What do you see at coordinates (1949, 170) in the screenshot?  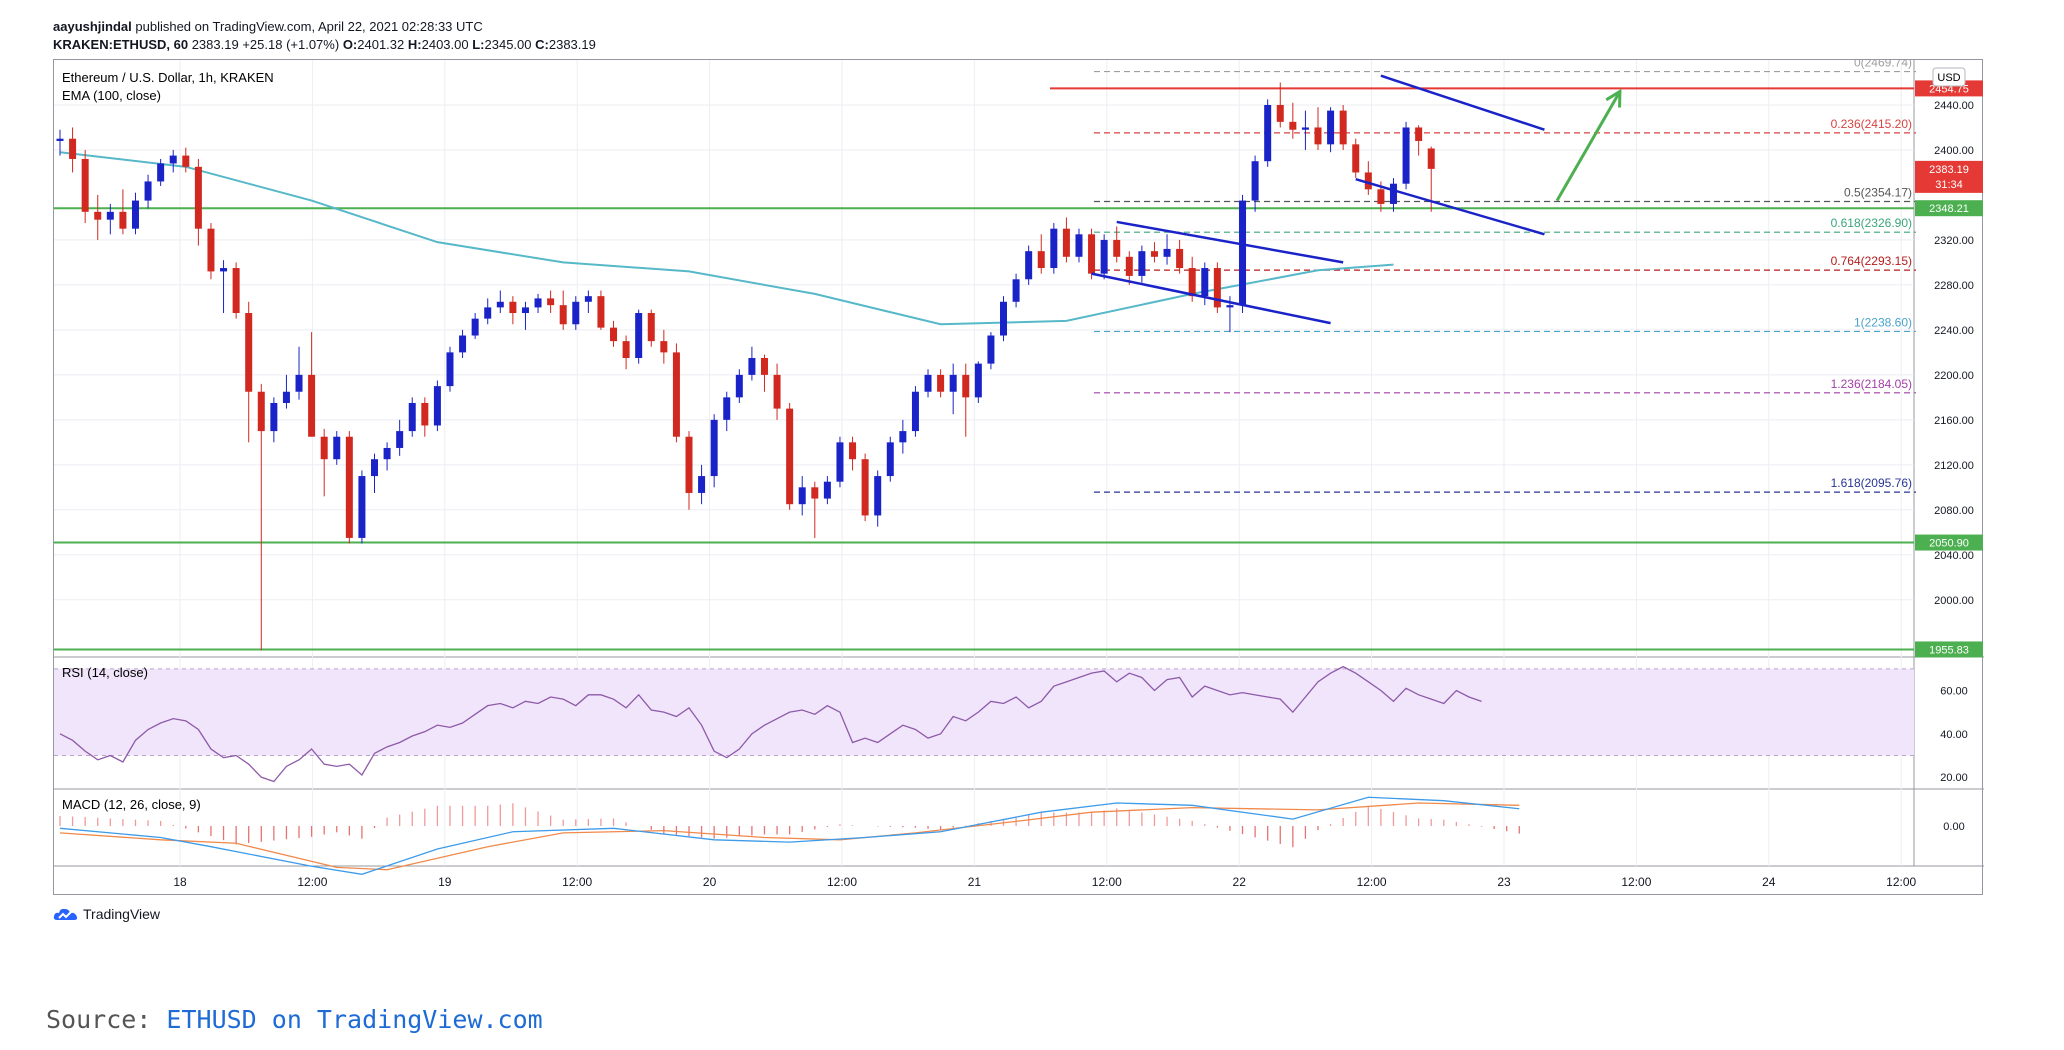 I see `price-tag-label: 2383.19` at bounding box center [1949, 170].